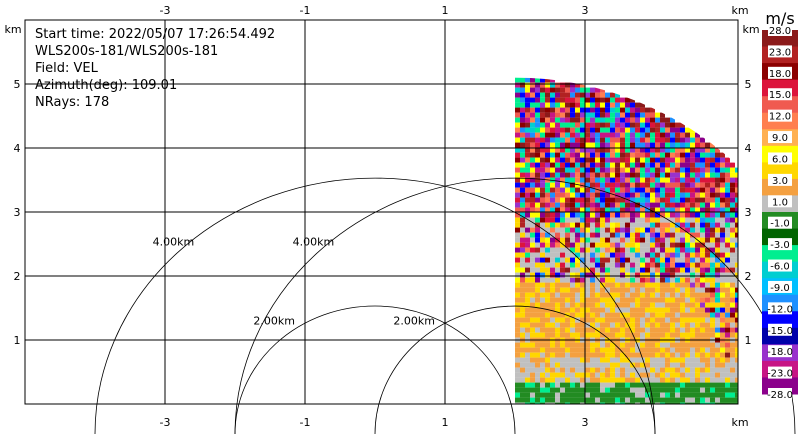 The image size is (800, 435). What do you see at coordinates (748, 276) in the screenshot?
I see `y-tick-label-right: 2` at bounding box center [748, 276].